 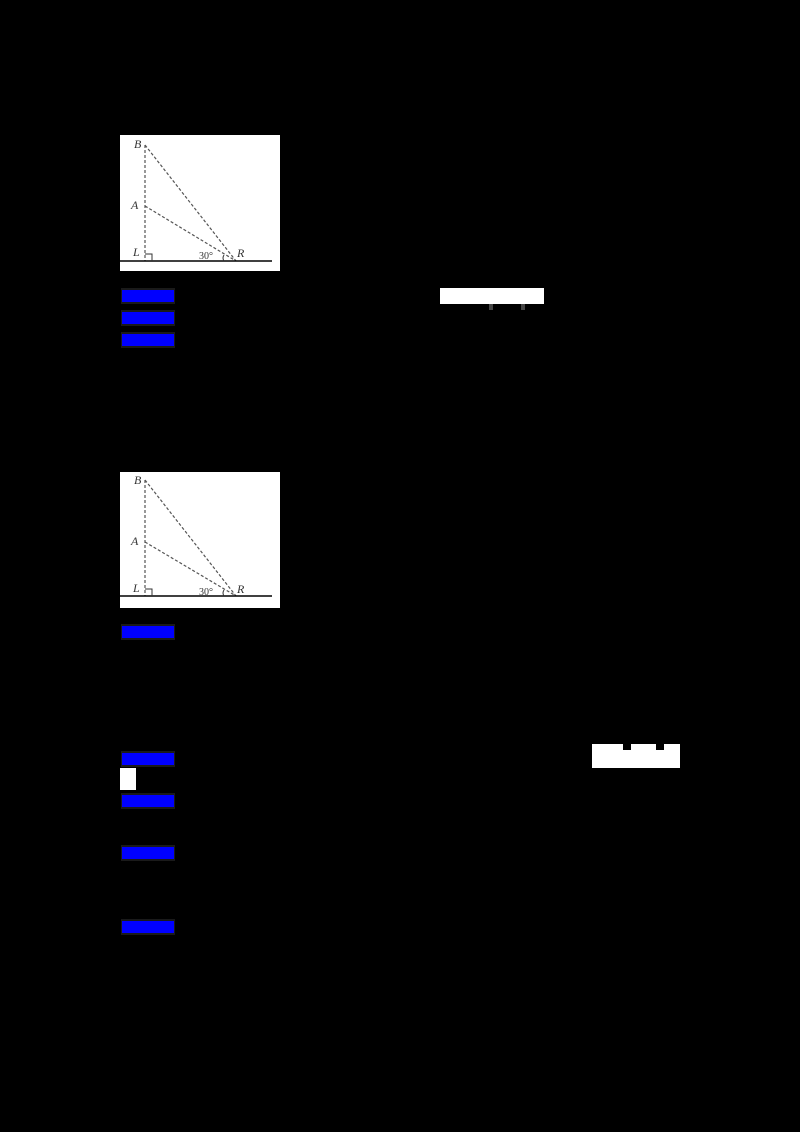 I want to click on geometry-figure-2: B A L R 30°, so click(x=200, y=540).